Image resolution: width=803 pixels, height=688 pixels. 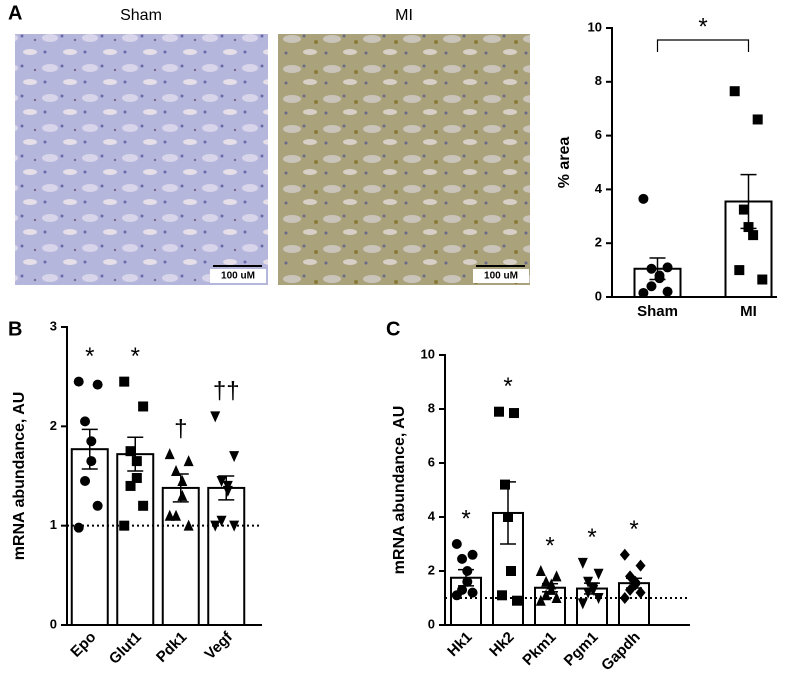 What do you see at coordinates (180, 428) in the screenshot?
I see `annotation: †` at bounding box center [180, 428].